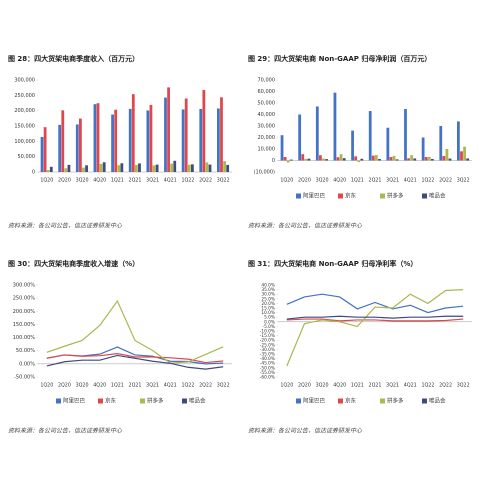  What do you see at coordinates (24, 378) in the screenshot?
I see `y-tick-label: -50.00%` at bounding box center [24, 378].